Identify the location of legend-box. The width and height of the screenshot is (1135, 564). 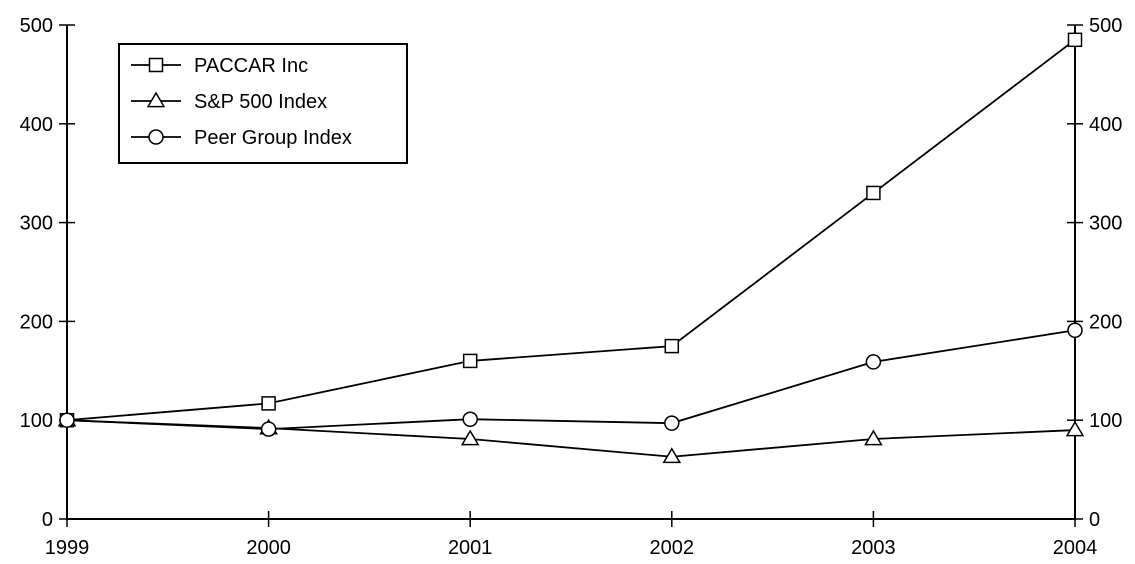
(263, 103).